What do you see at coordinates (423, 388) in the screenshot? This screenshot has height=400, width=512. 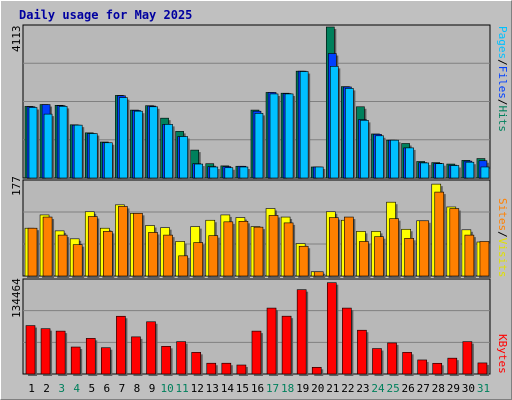 I see `x-tick-label: 27` at bounding box center [423, 388].